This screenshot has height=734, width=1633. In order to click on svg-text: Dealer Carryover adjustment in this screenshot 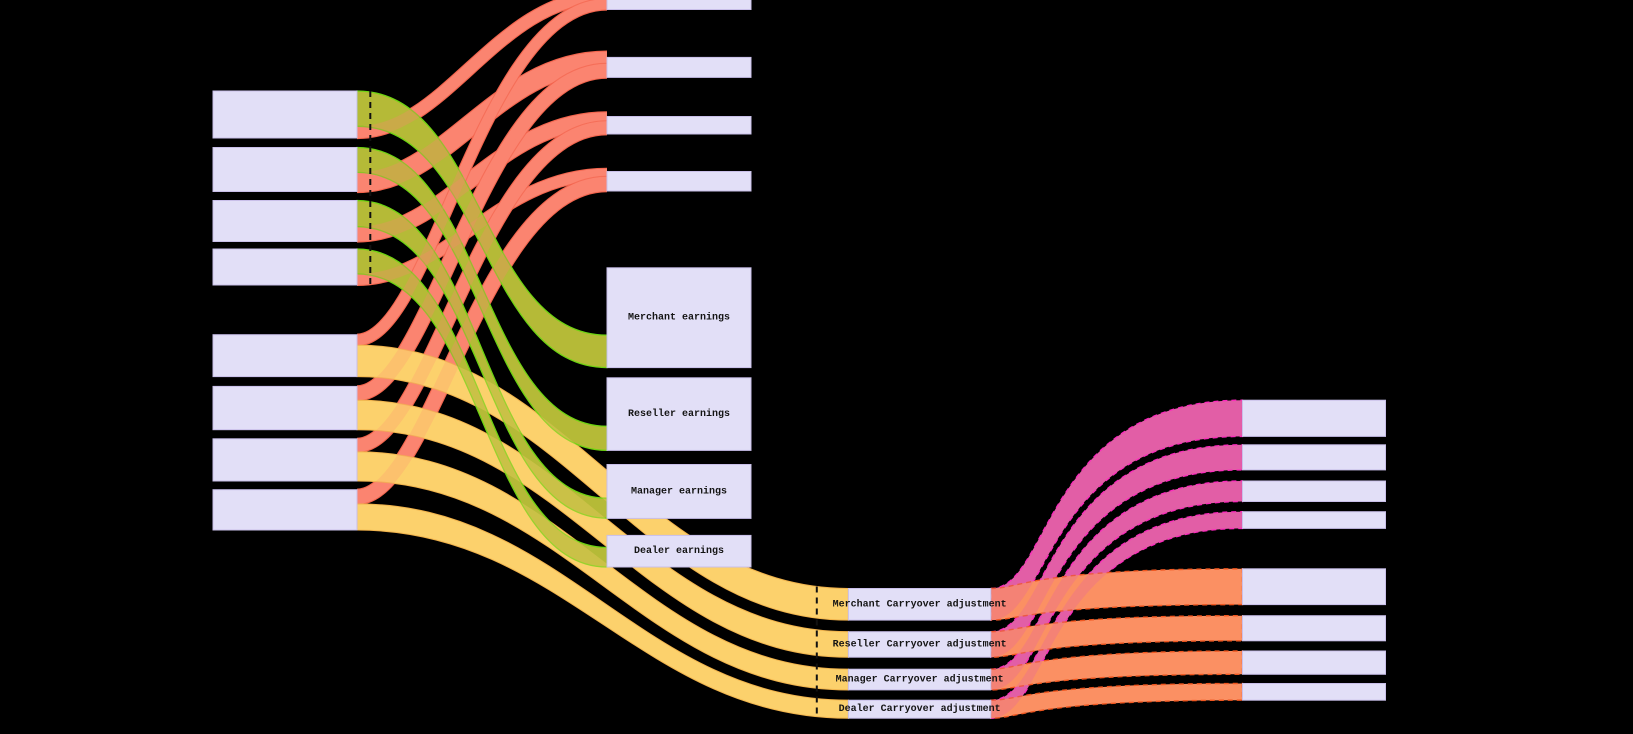, I will do `click(920, 709)`.